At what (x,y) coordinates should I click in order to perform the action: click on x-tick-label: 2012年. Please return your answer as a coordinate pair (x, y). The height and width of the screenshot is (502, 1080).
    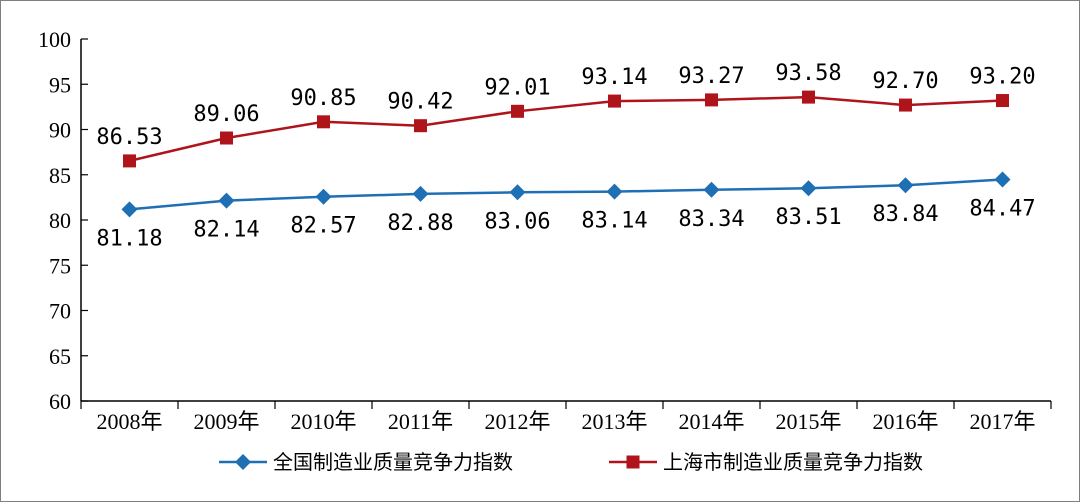
    Looking at the image, I should click on (517, 421).